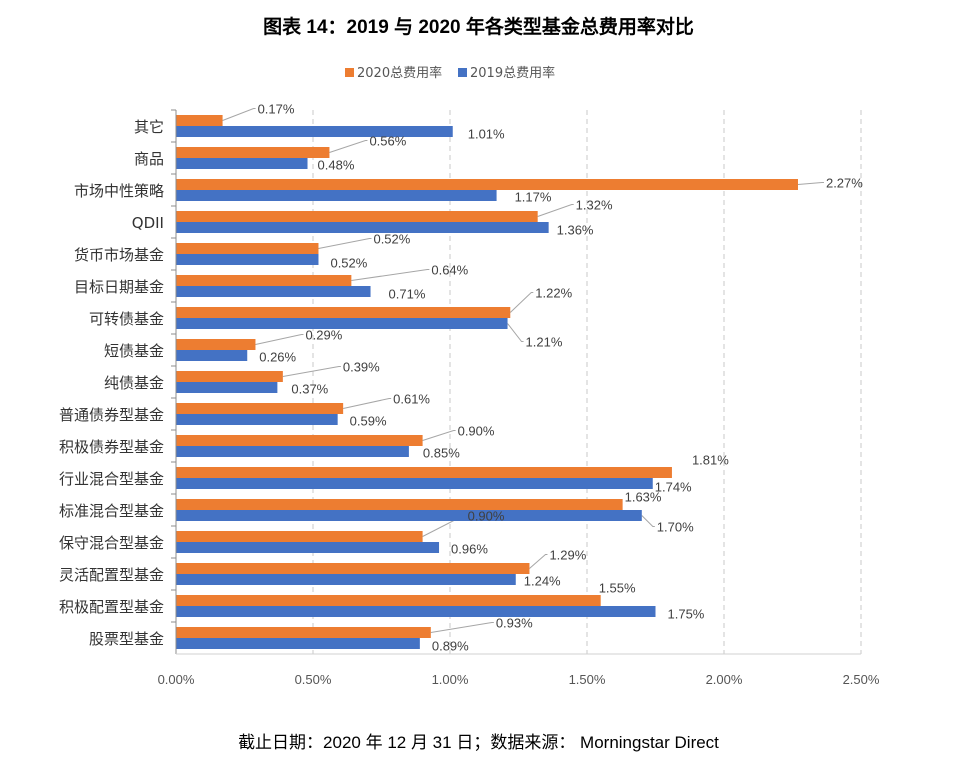 Image resolution: width=957 pixels, height=768 pixels. I want to click on category-label: 短债基金, so click(134, 351).